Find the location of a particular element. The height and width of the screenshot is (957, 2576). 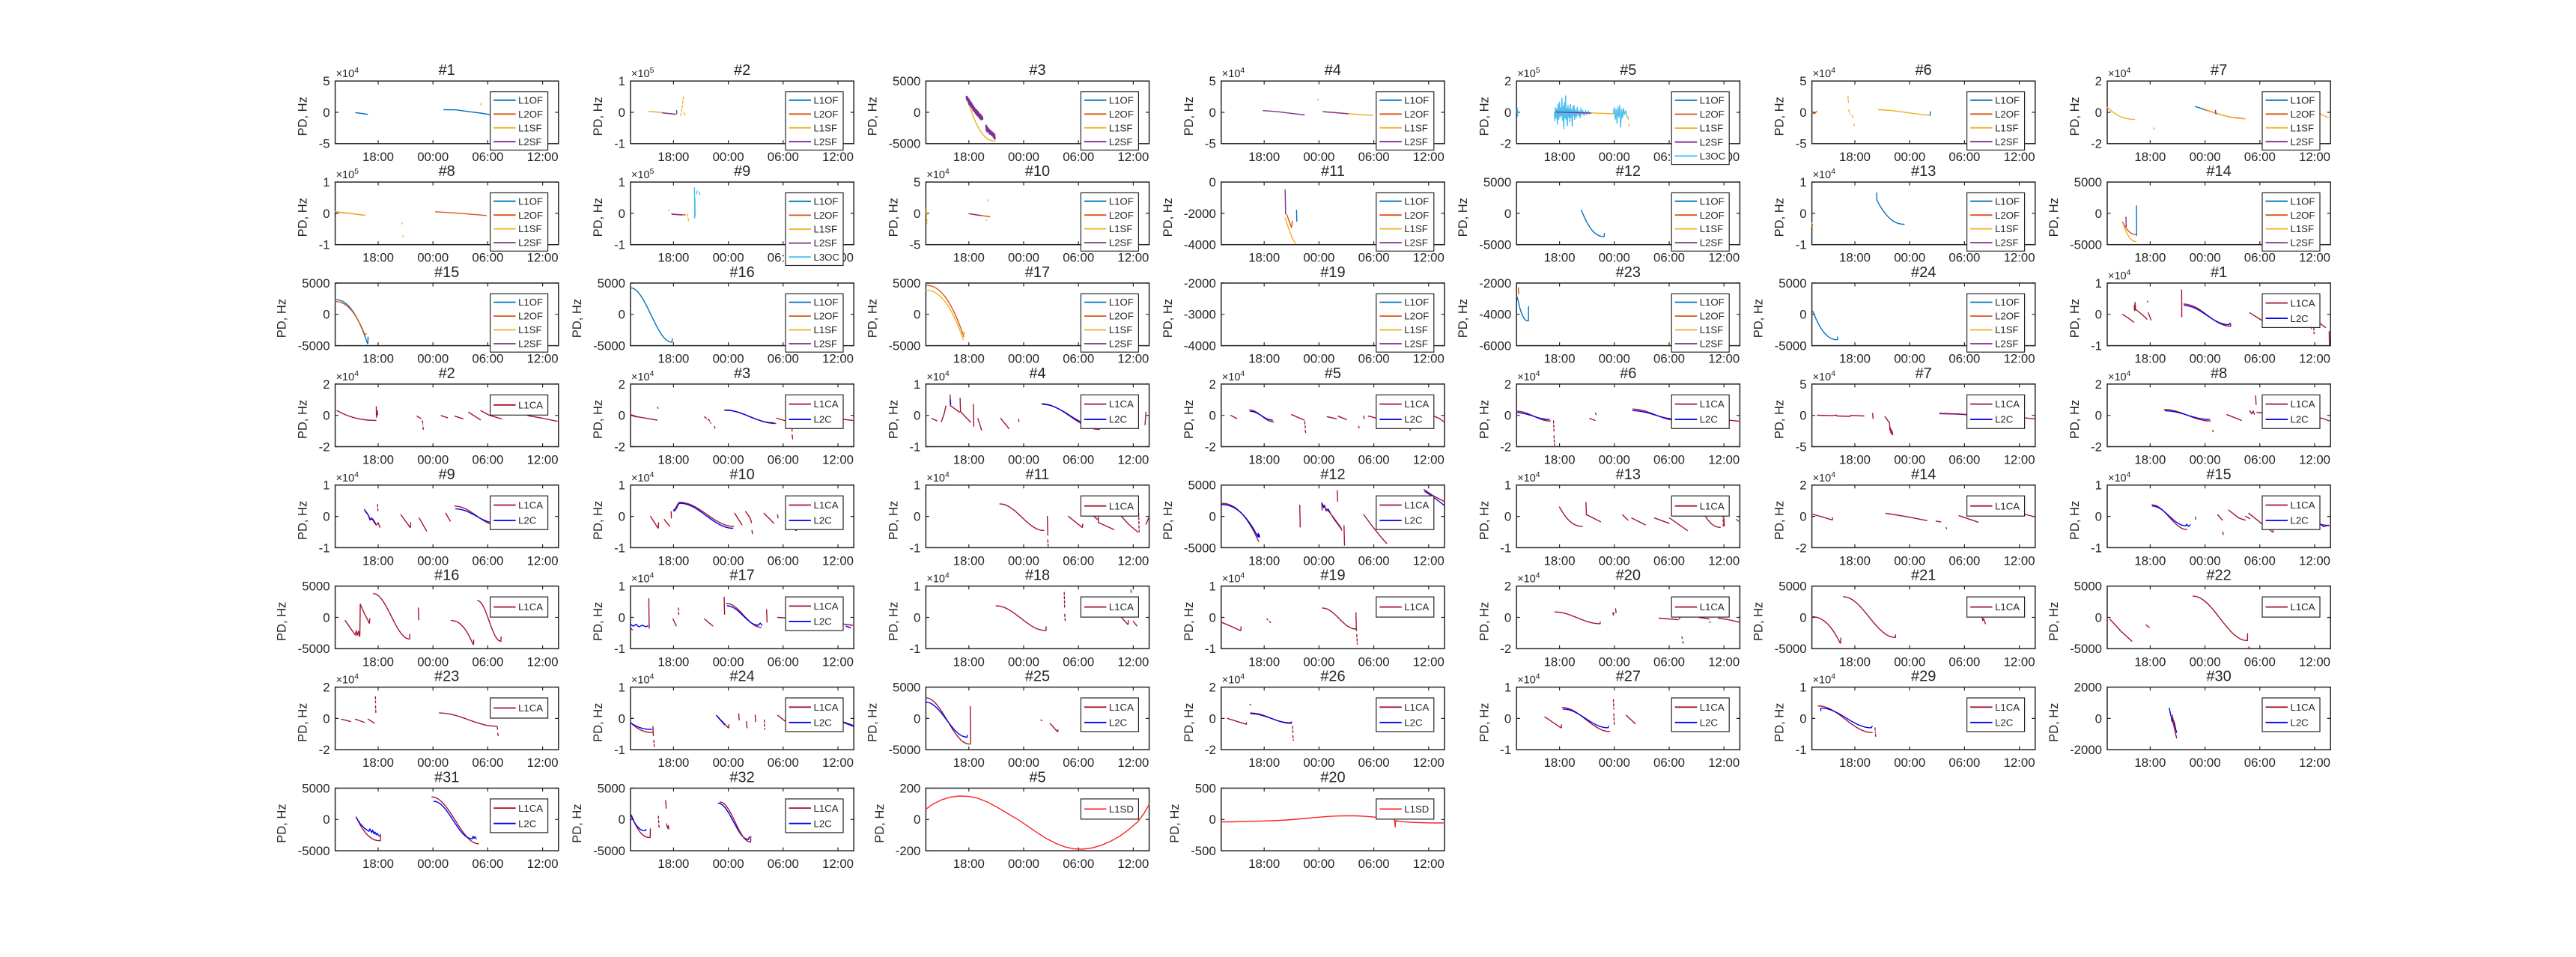

svg-text: #31 is located at coordinates (446, 778).